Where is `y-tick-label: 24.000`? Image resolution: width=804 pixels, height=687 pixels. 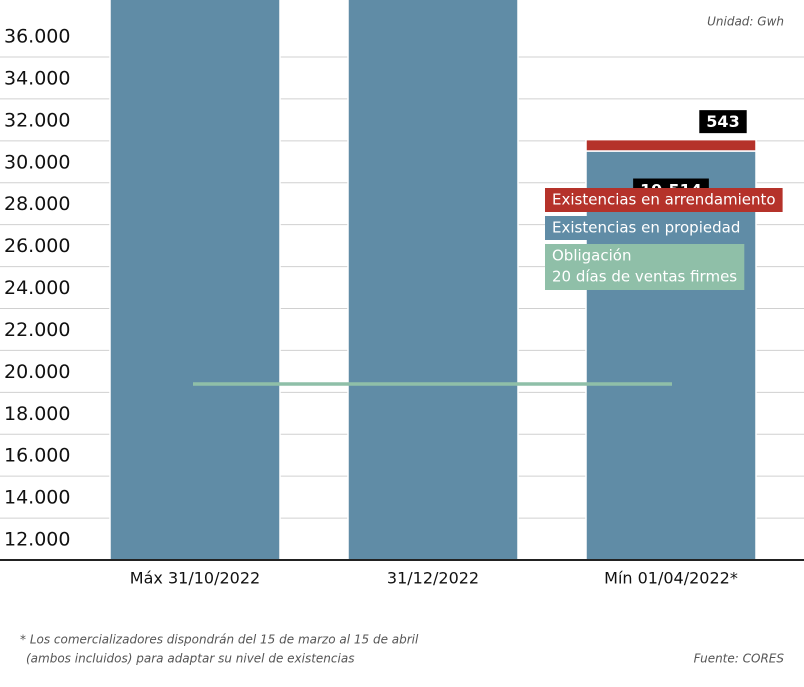
y-tick-label: 24.000 is located at coordinates (37, 288).